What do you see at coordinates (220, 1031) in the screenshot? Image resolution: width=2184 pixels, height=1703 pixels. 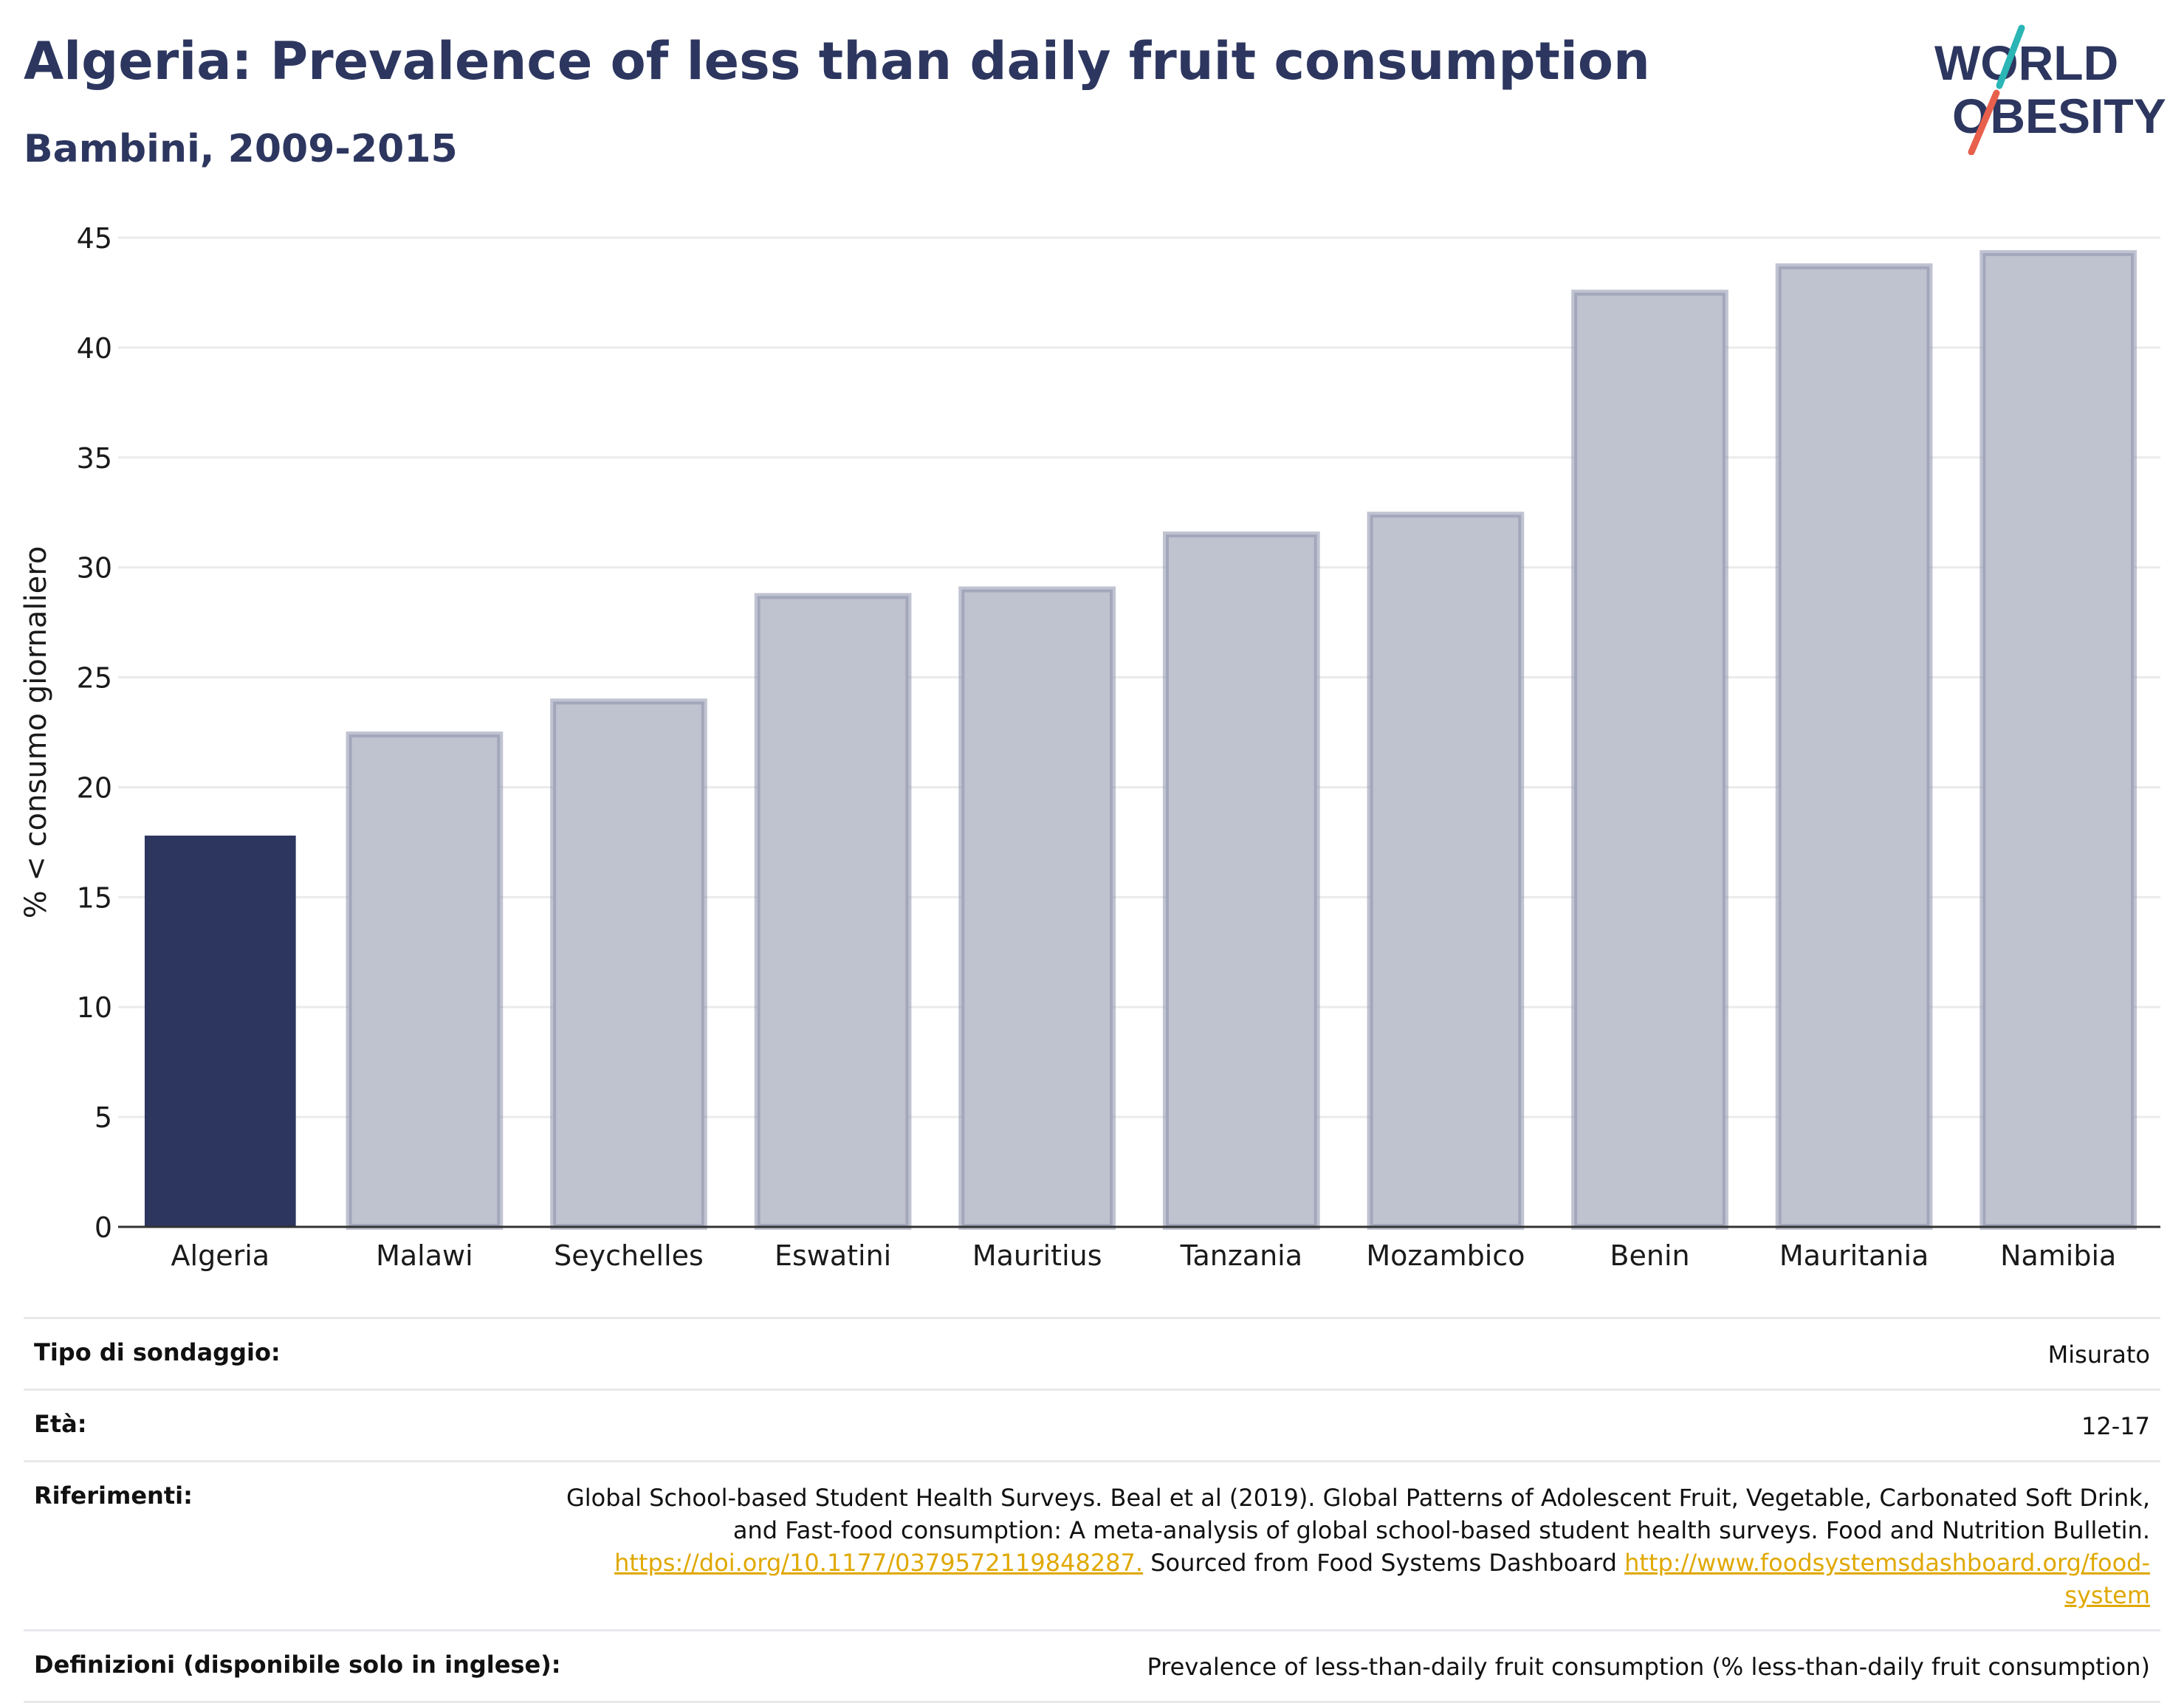 I see `bar-algeria` at bounding box center [220, 1031].